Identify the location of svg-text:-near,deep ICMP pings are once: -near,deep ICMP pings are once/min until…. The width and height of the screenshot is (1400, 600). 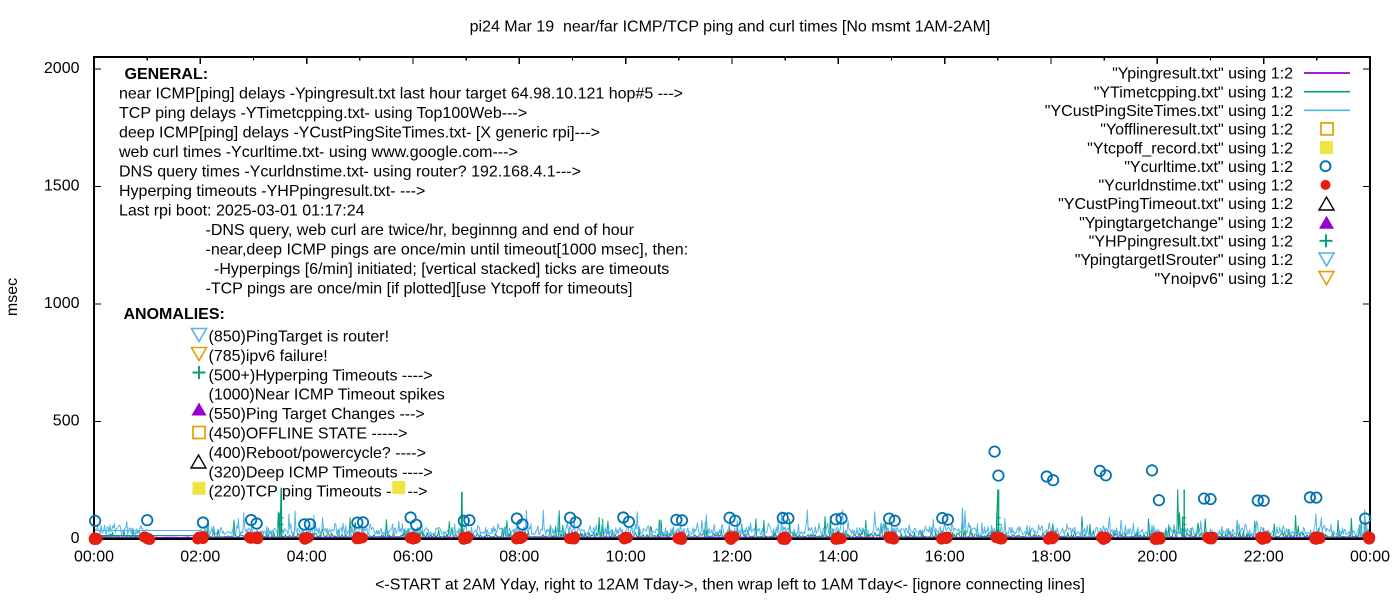
(447, 249).